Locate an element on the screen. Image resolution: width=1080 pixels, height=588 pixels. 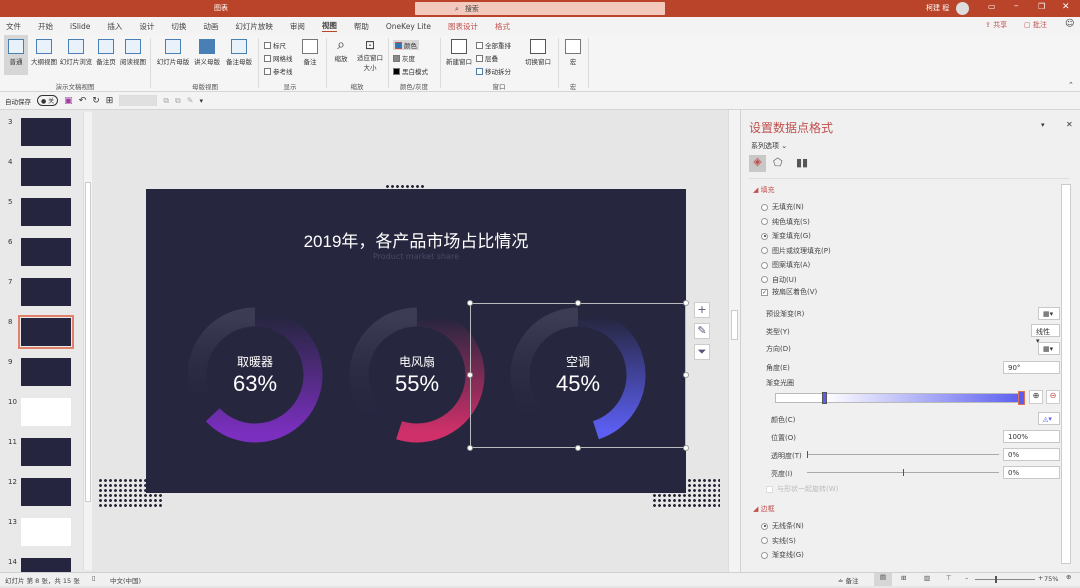
search-input: ⌕ 搜索 is located at coordinates (540, 8).